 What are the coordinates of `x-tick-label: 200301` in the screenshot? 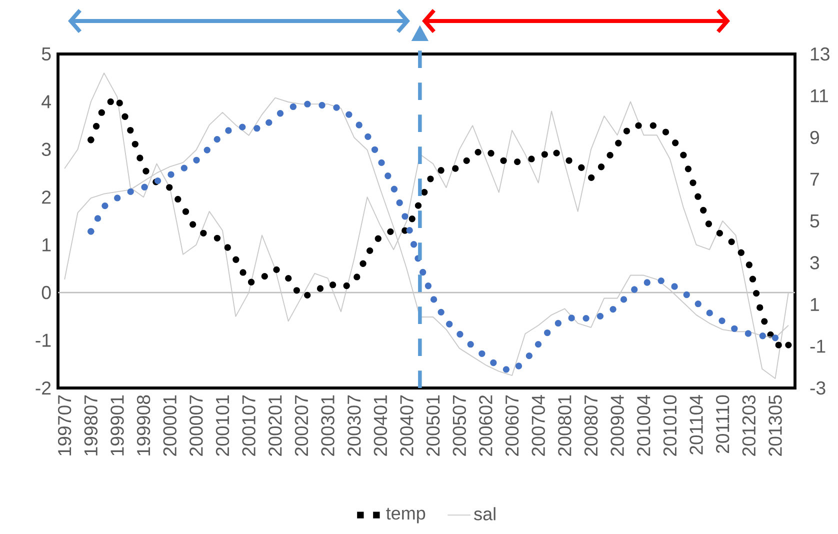 It's located at (327, 425).